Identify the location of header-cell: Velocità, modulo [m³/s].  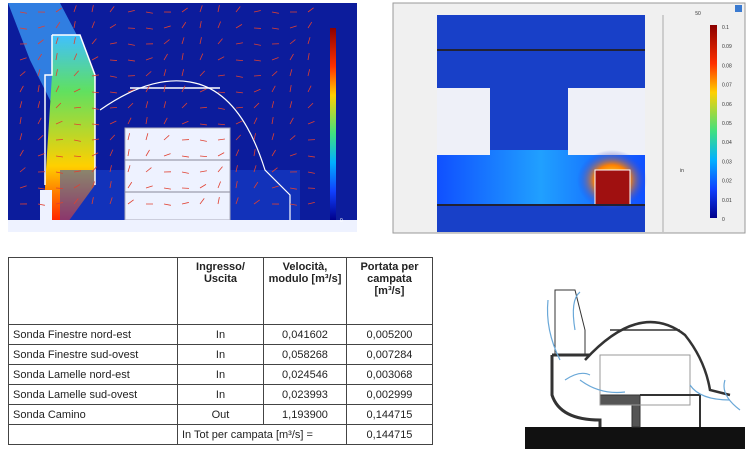
(305, 291).